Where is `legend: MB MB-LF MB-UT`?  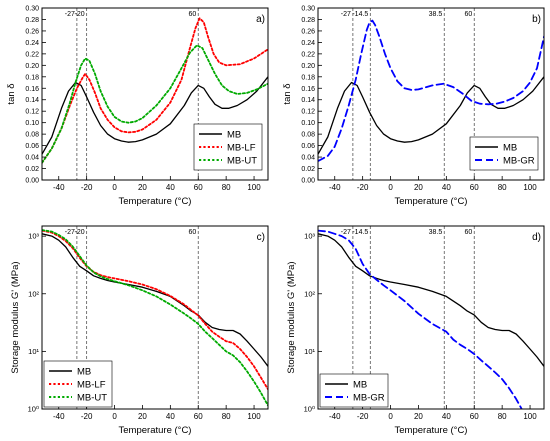
legend: MB MB-LF MB-UT is located at coordinates (228, 147).